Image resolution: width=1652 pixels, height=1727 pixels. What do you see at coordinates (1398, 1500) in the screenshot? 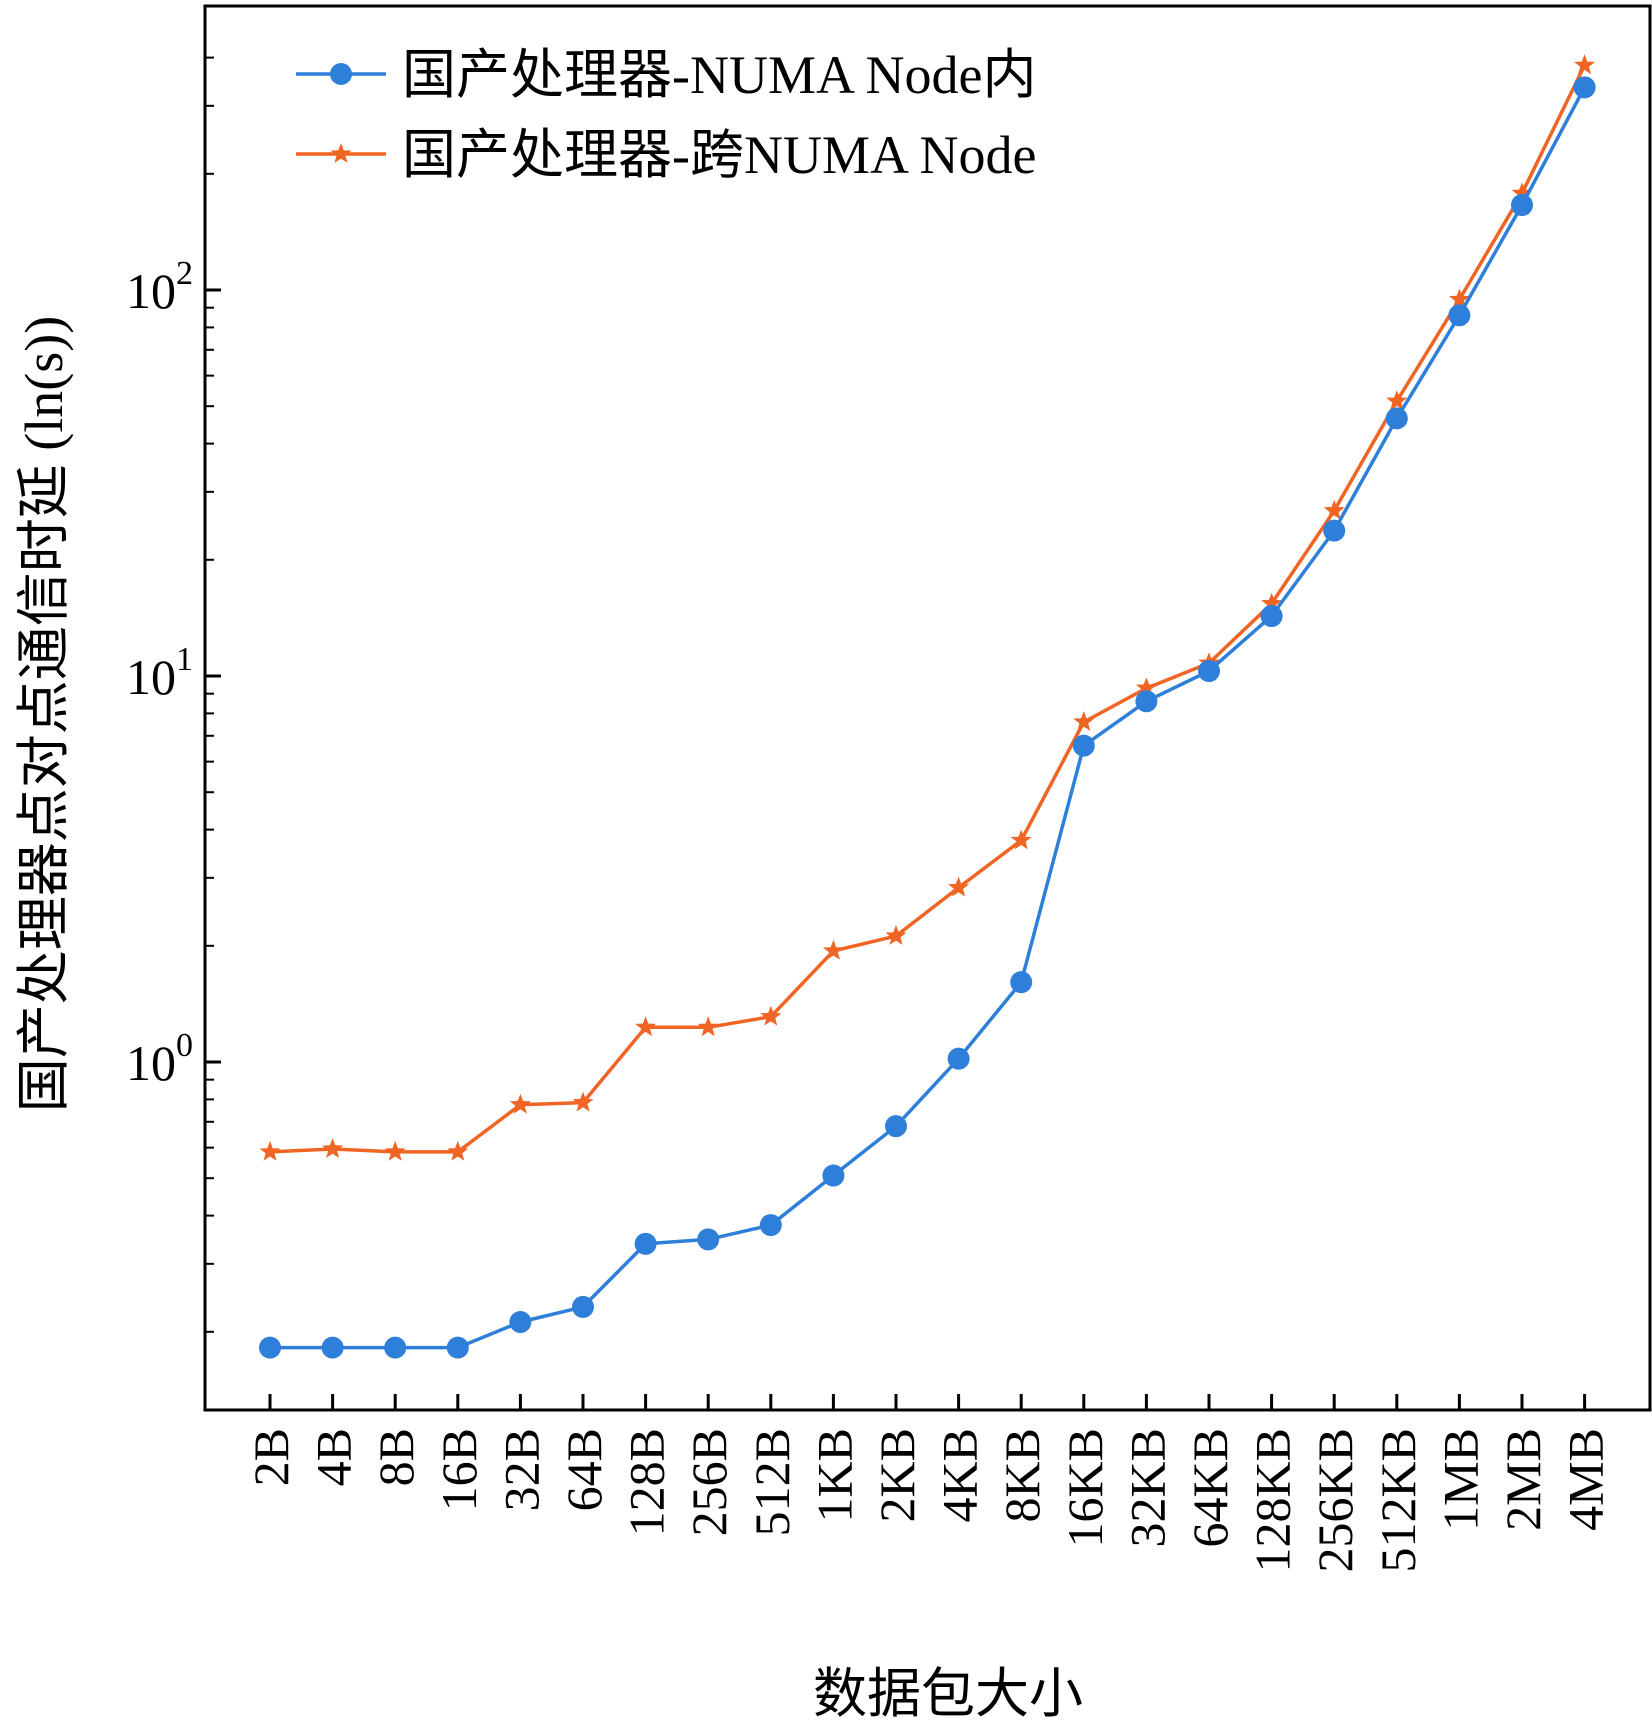
I see `x-tick-label: 512KB` at bounding box center [1398, 1500].